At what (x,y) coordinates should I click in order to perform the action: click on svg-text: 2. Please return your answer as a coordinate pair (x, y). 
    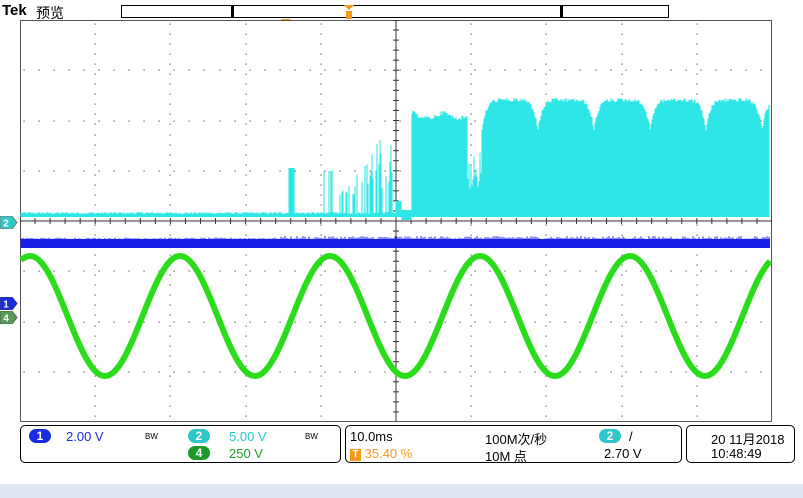
    Looking at the image, I should click on (6, 224).